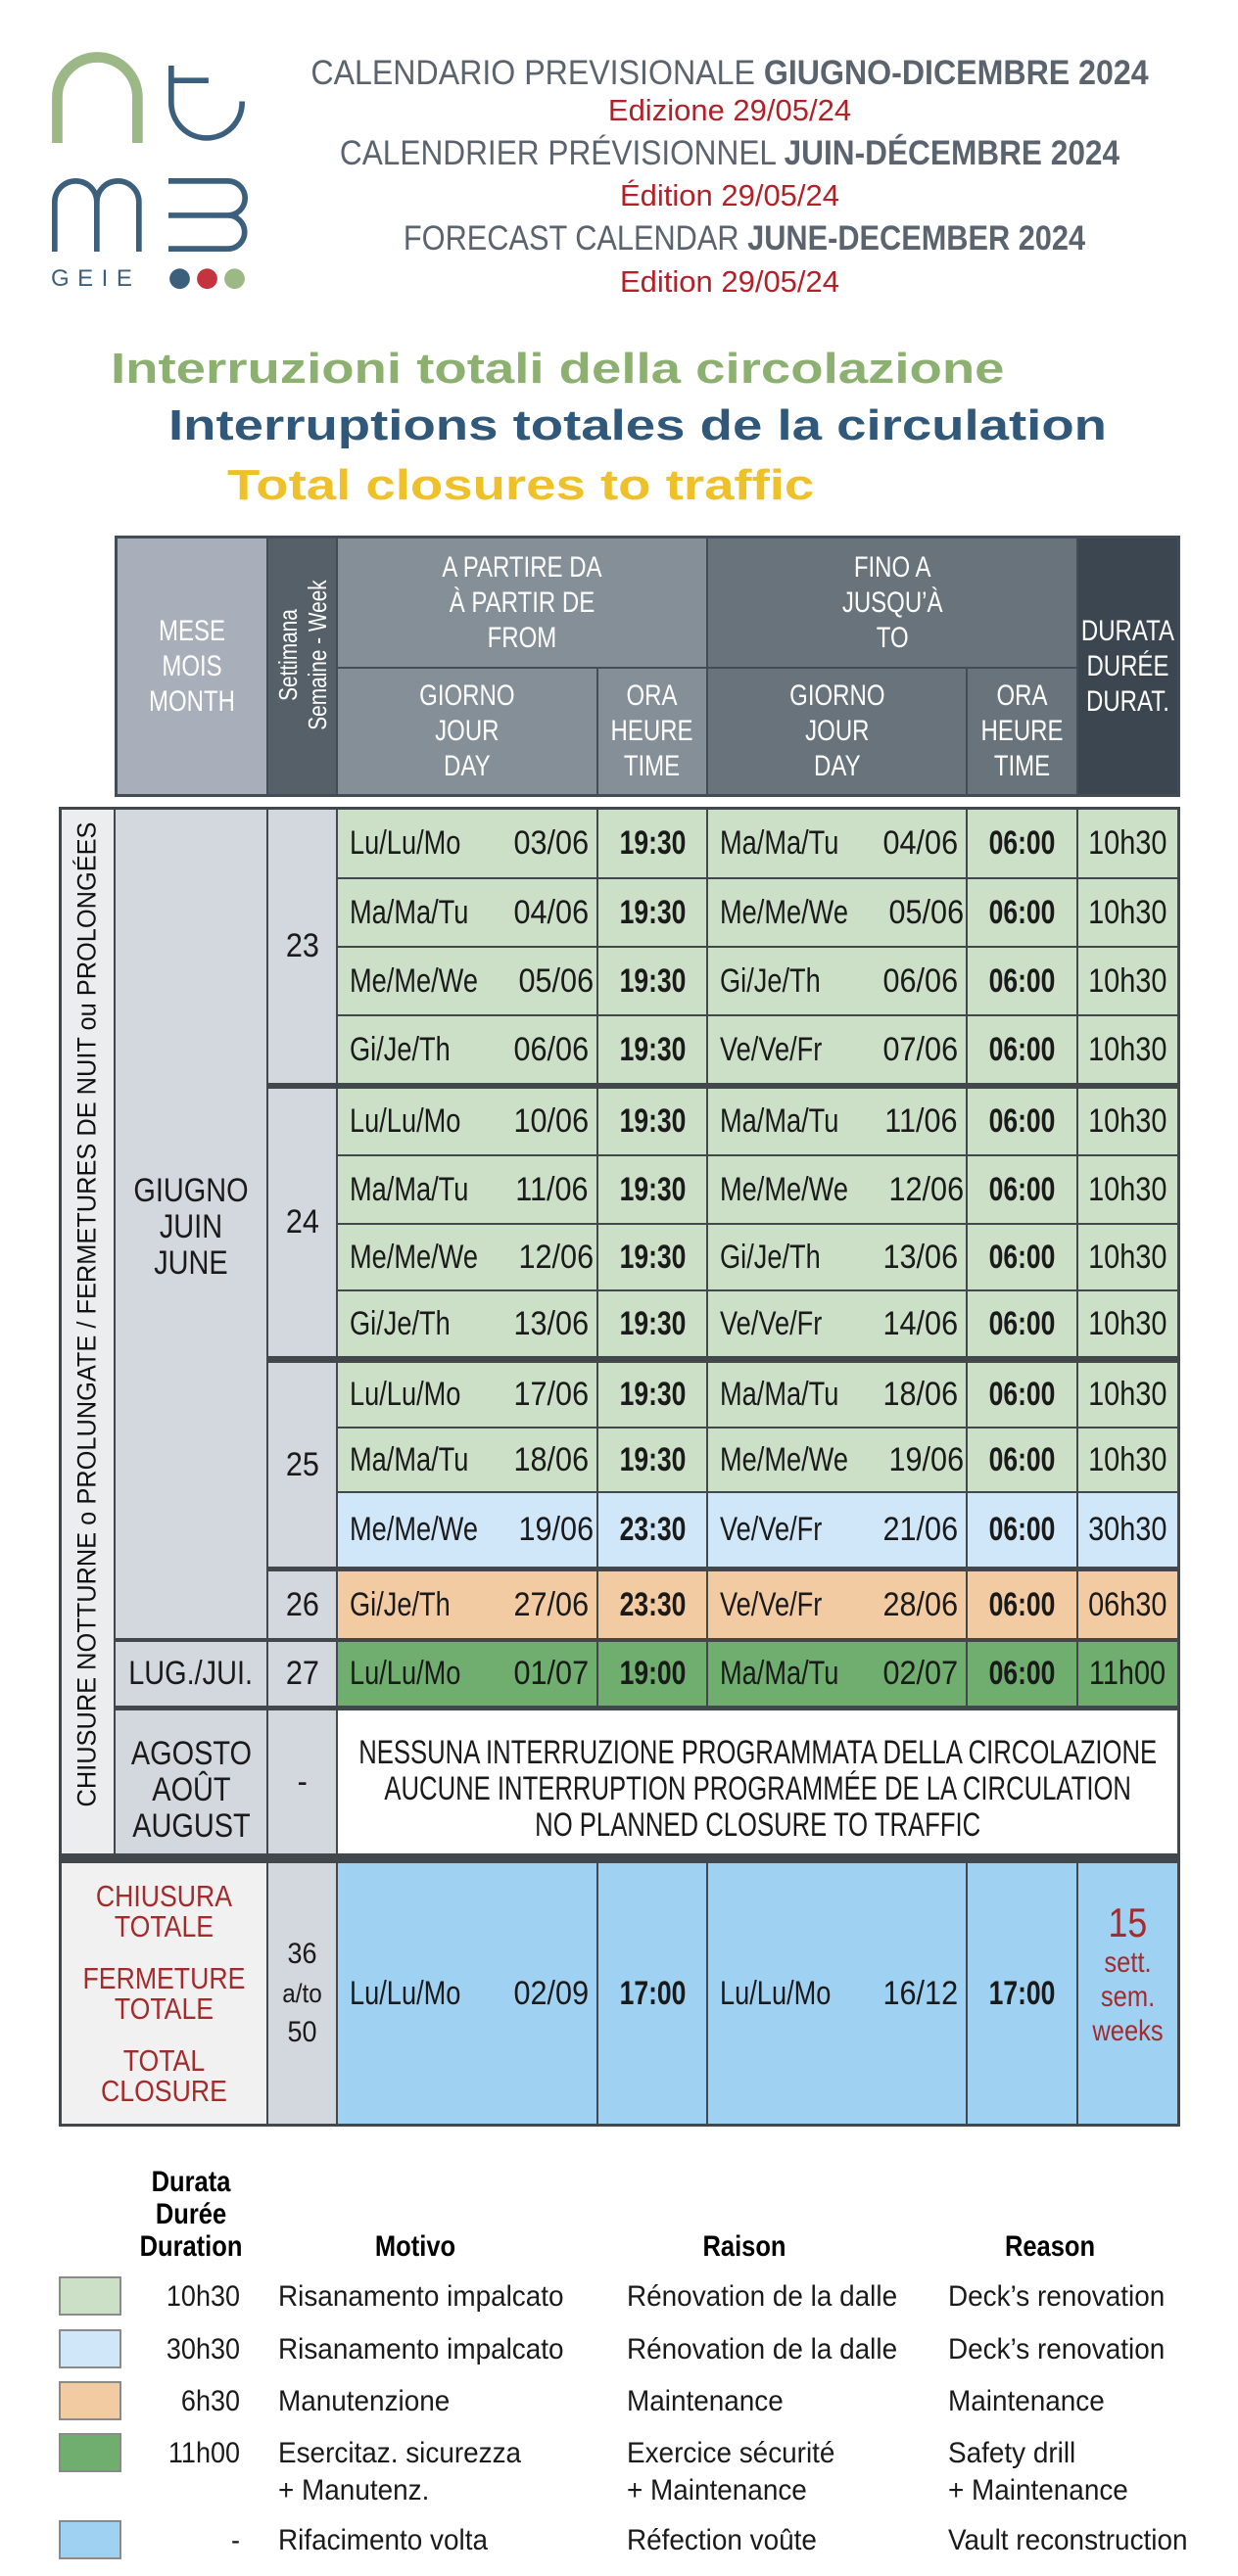 The height and width of the screenshot is (2576, 1238). Describe the element at coordinates (95, 278) in the screenshot. I see `svg-text: GEIE` at that location.